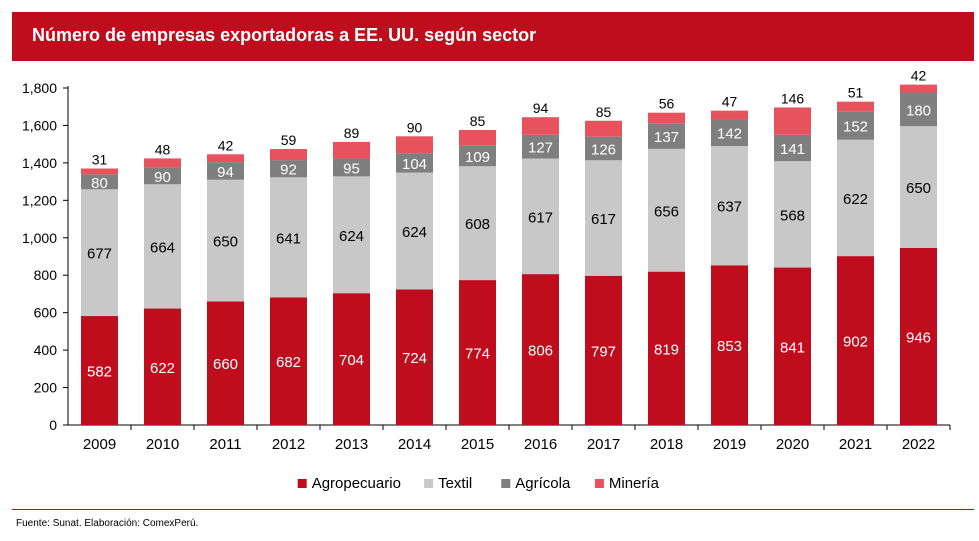  Describe the element at coordinates (53, 425) in the screenshot. I see `y-tick-label: 0` at that location.